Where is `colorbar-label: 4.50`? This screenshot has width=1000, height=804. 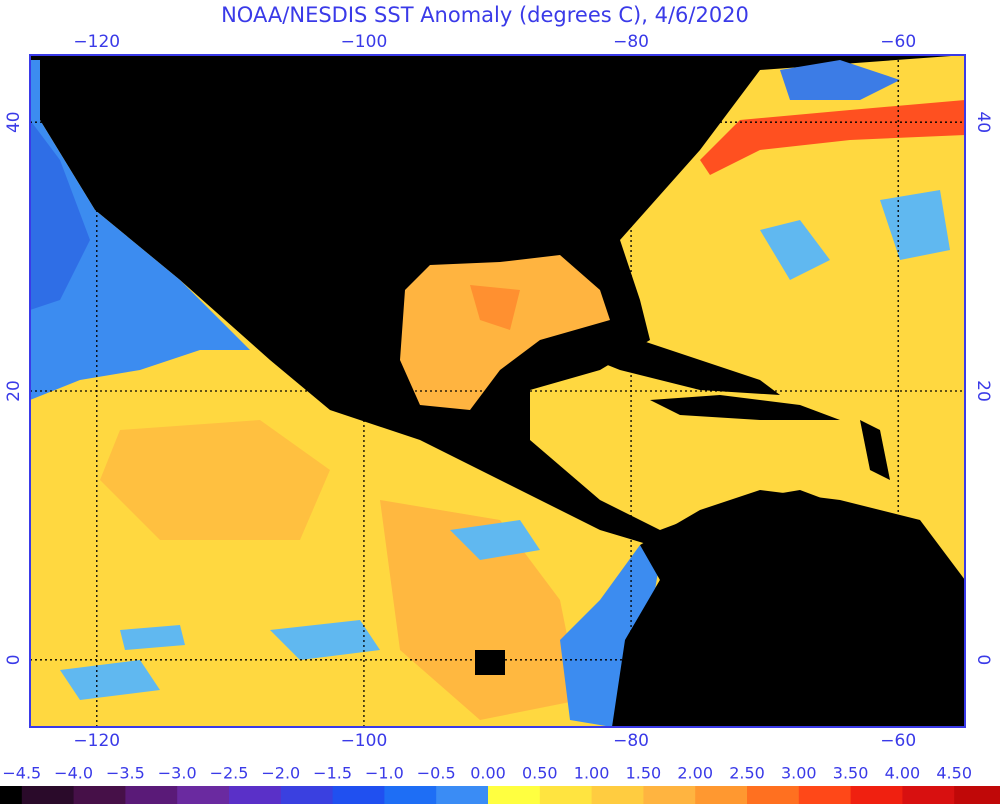 colorbar-label: 4.50 is located at coordinates (954, 773).